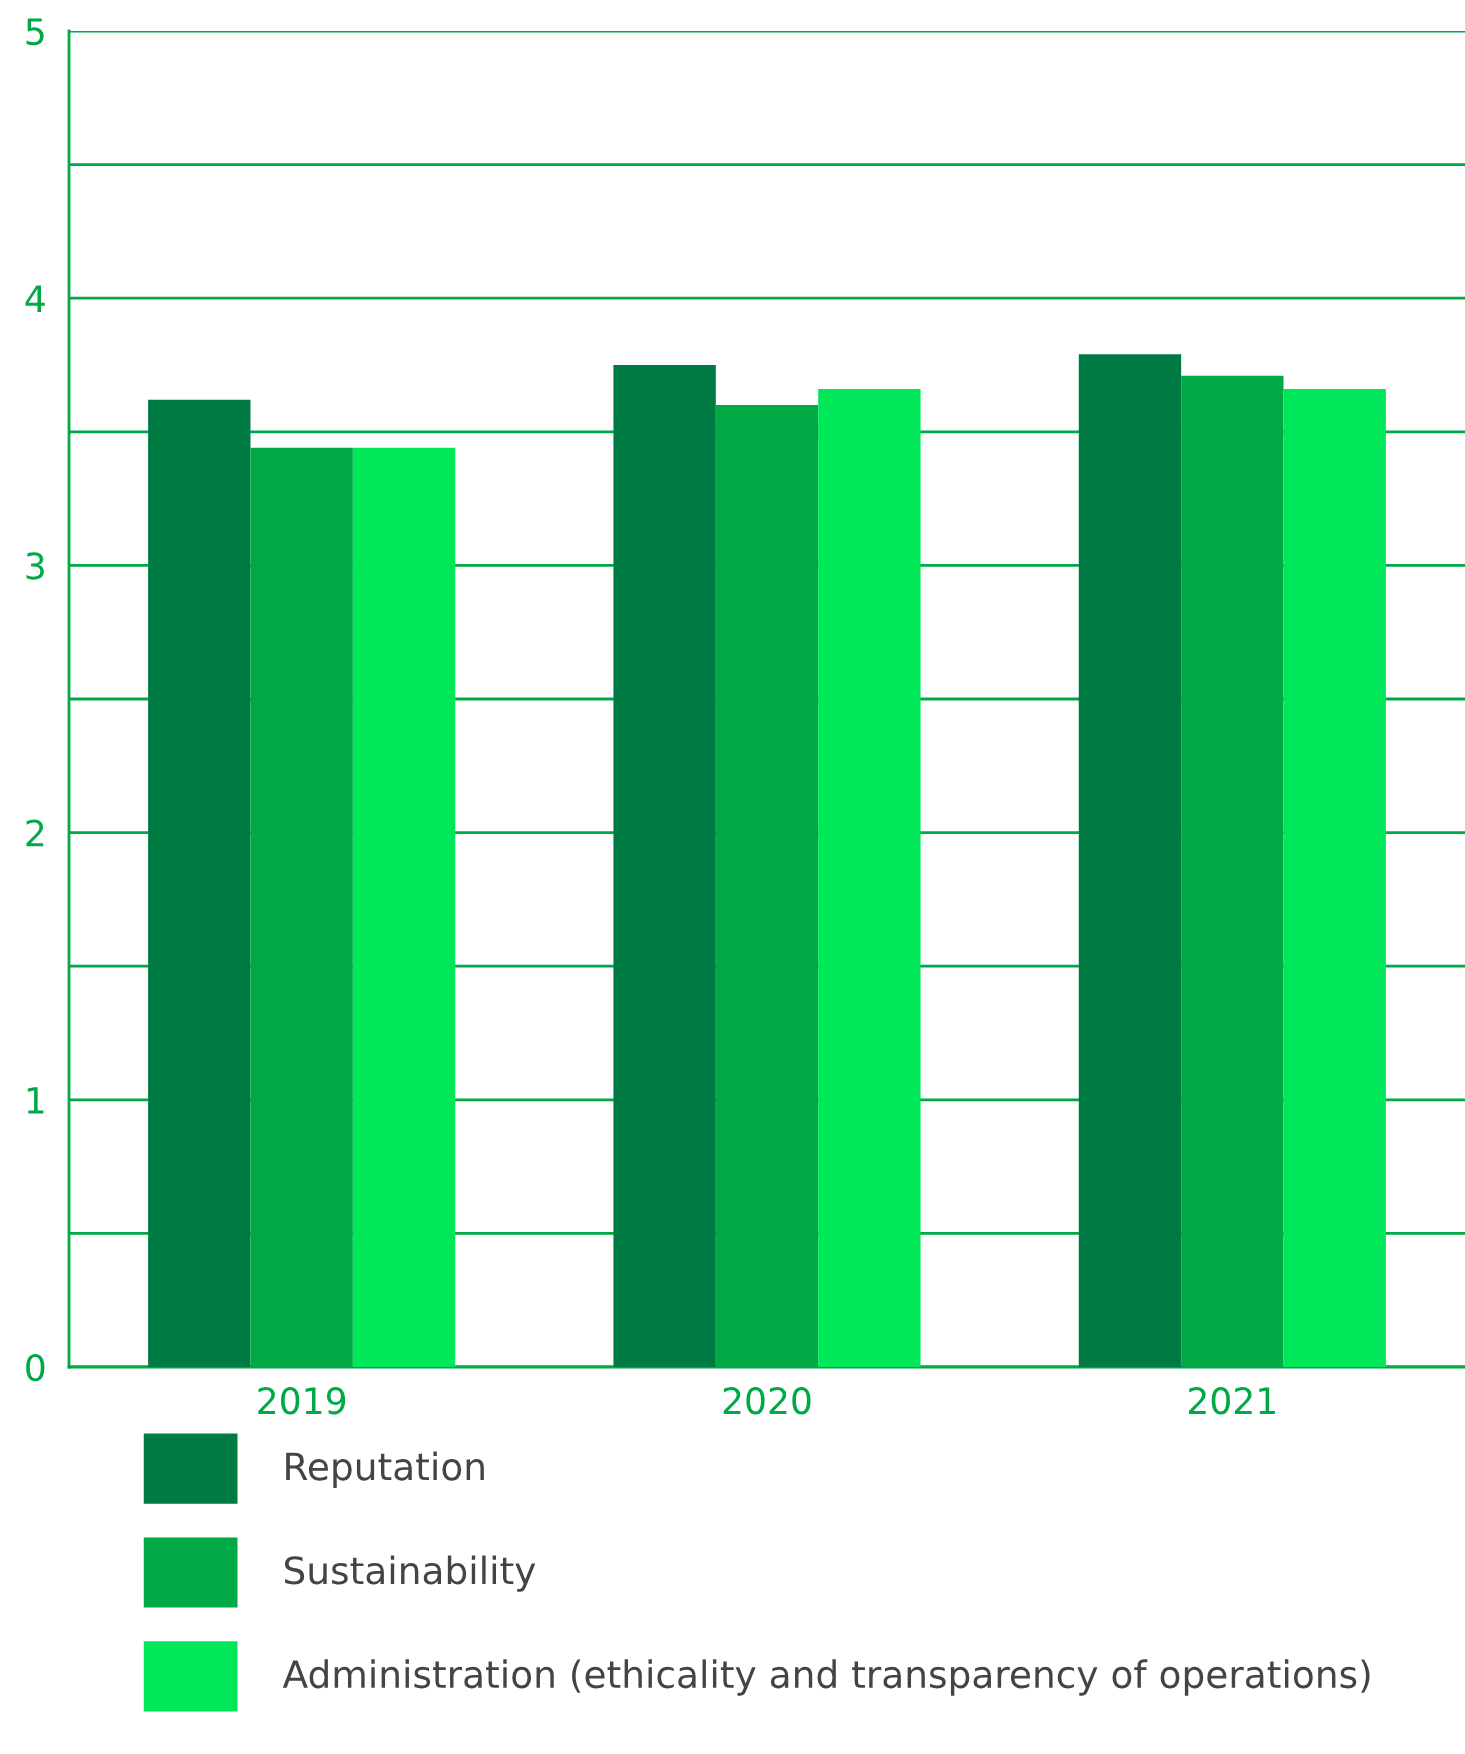  What do you see at coordinates (410, 1573) in the screenshot?
I see `legend-label: Sustainability` at bounding box center [410, 1573].